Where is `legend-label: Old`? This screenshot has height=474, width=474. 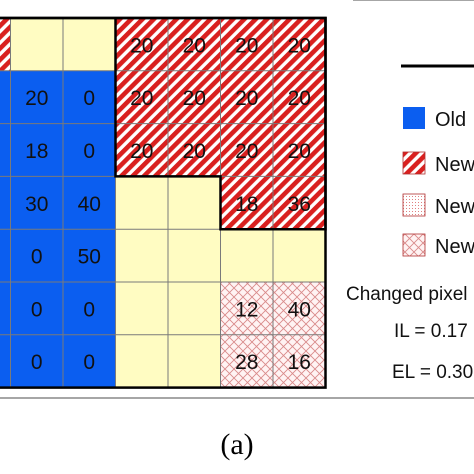 legend-label: Old is located at coordinates (450, 120).